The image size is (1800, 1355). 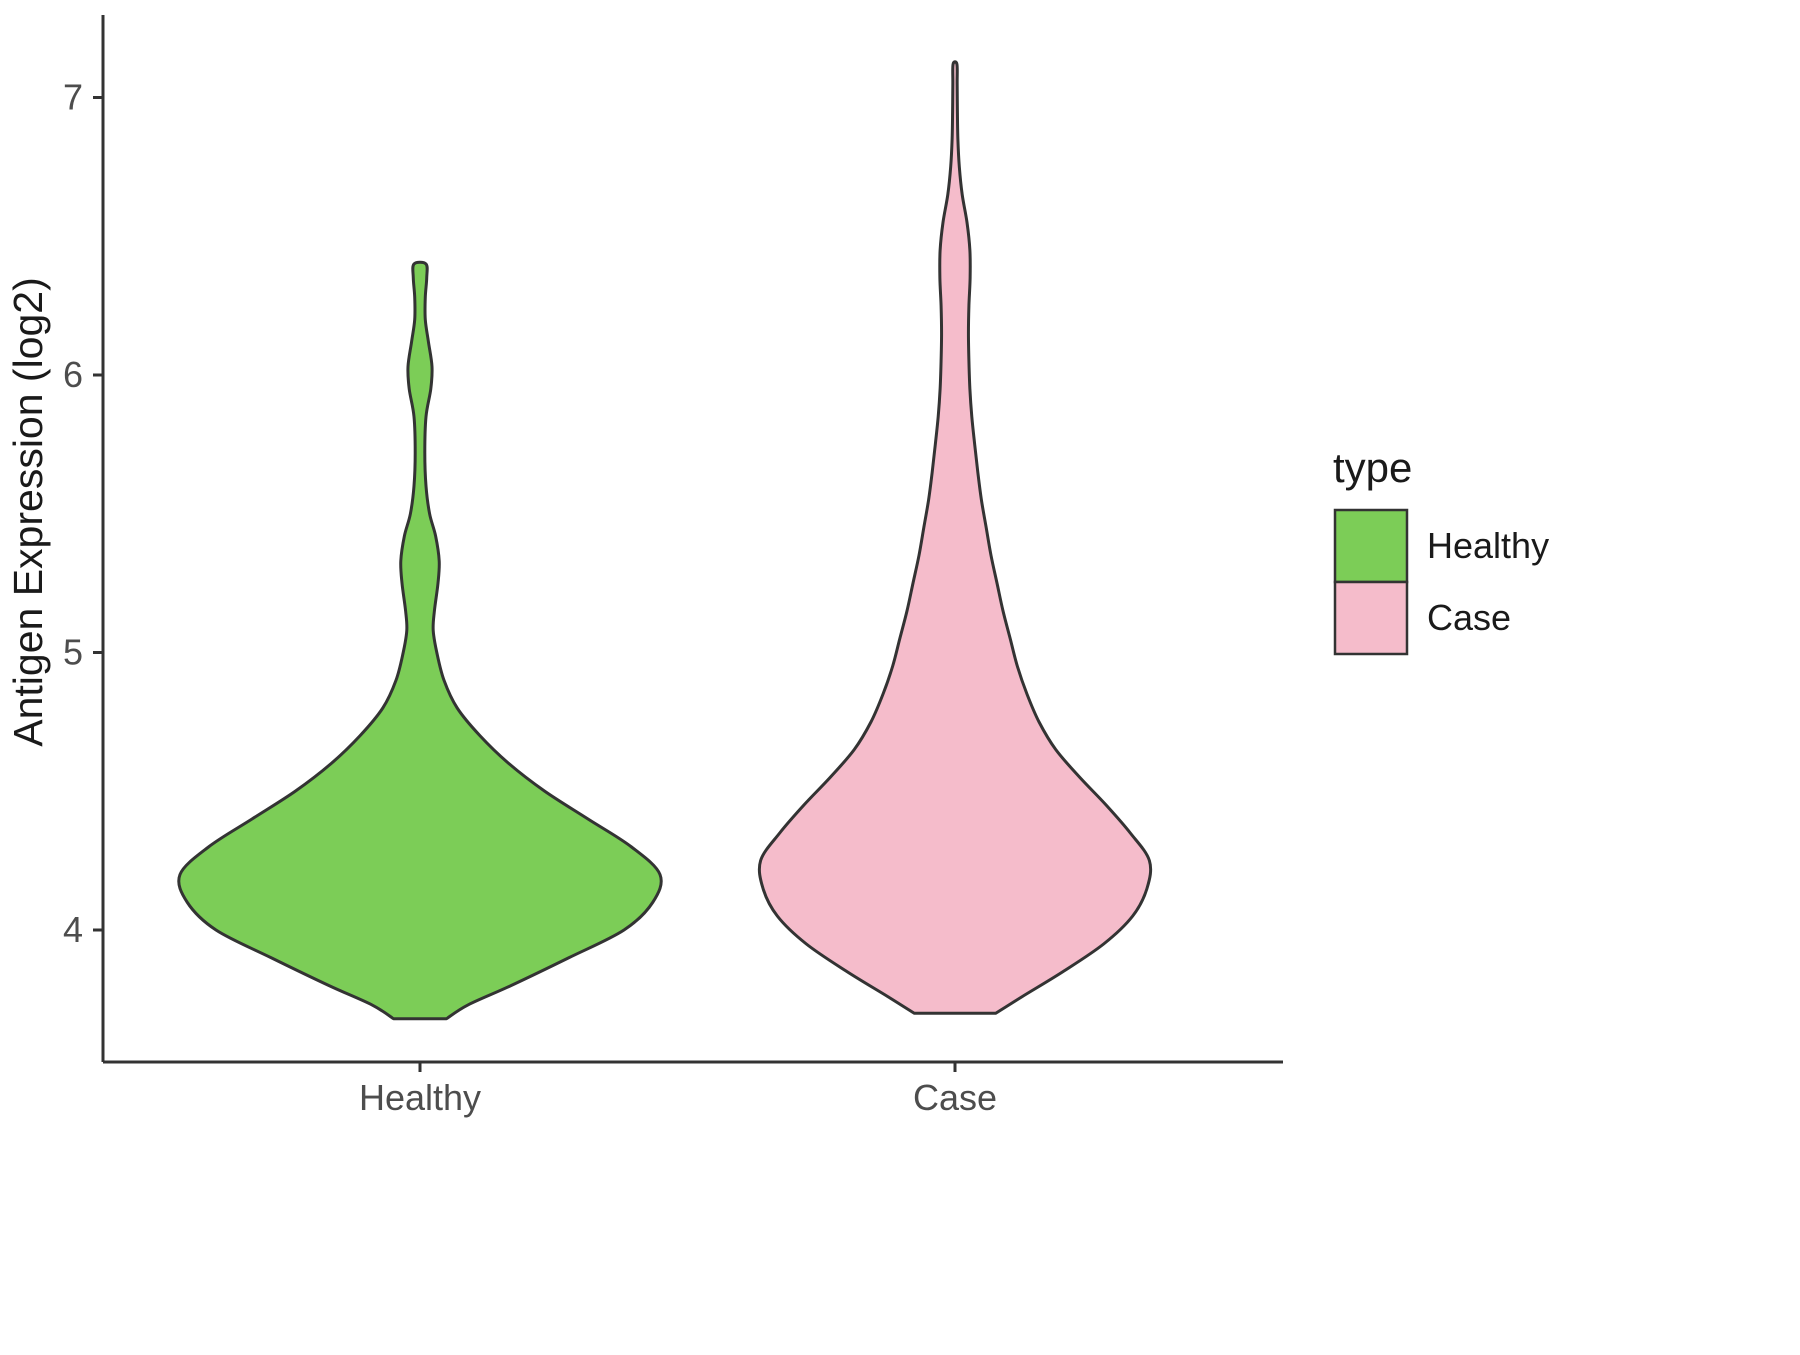 What do you see at coordinates (28, 511) in the screenshot?
I see `y-axis-title: Antigen Expression (log2)` at bounding box center [28, 511].